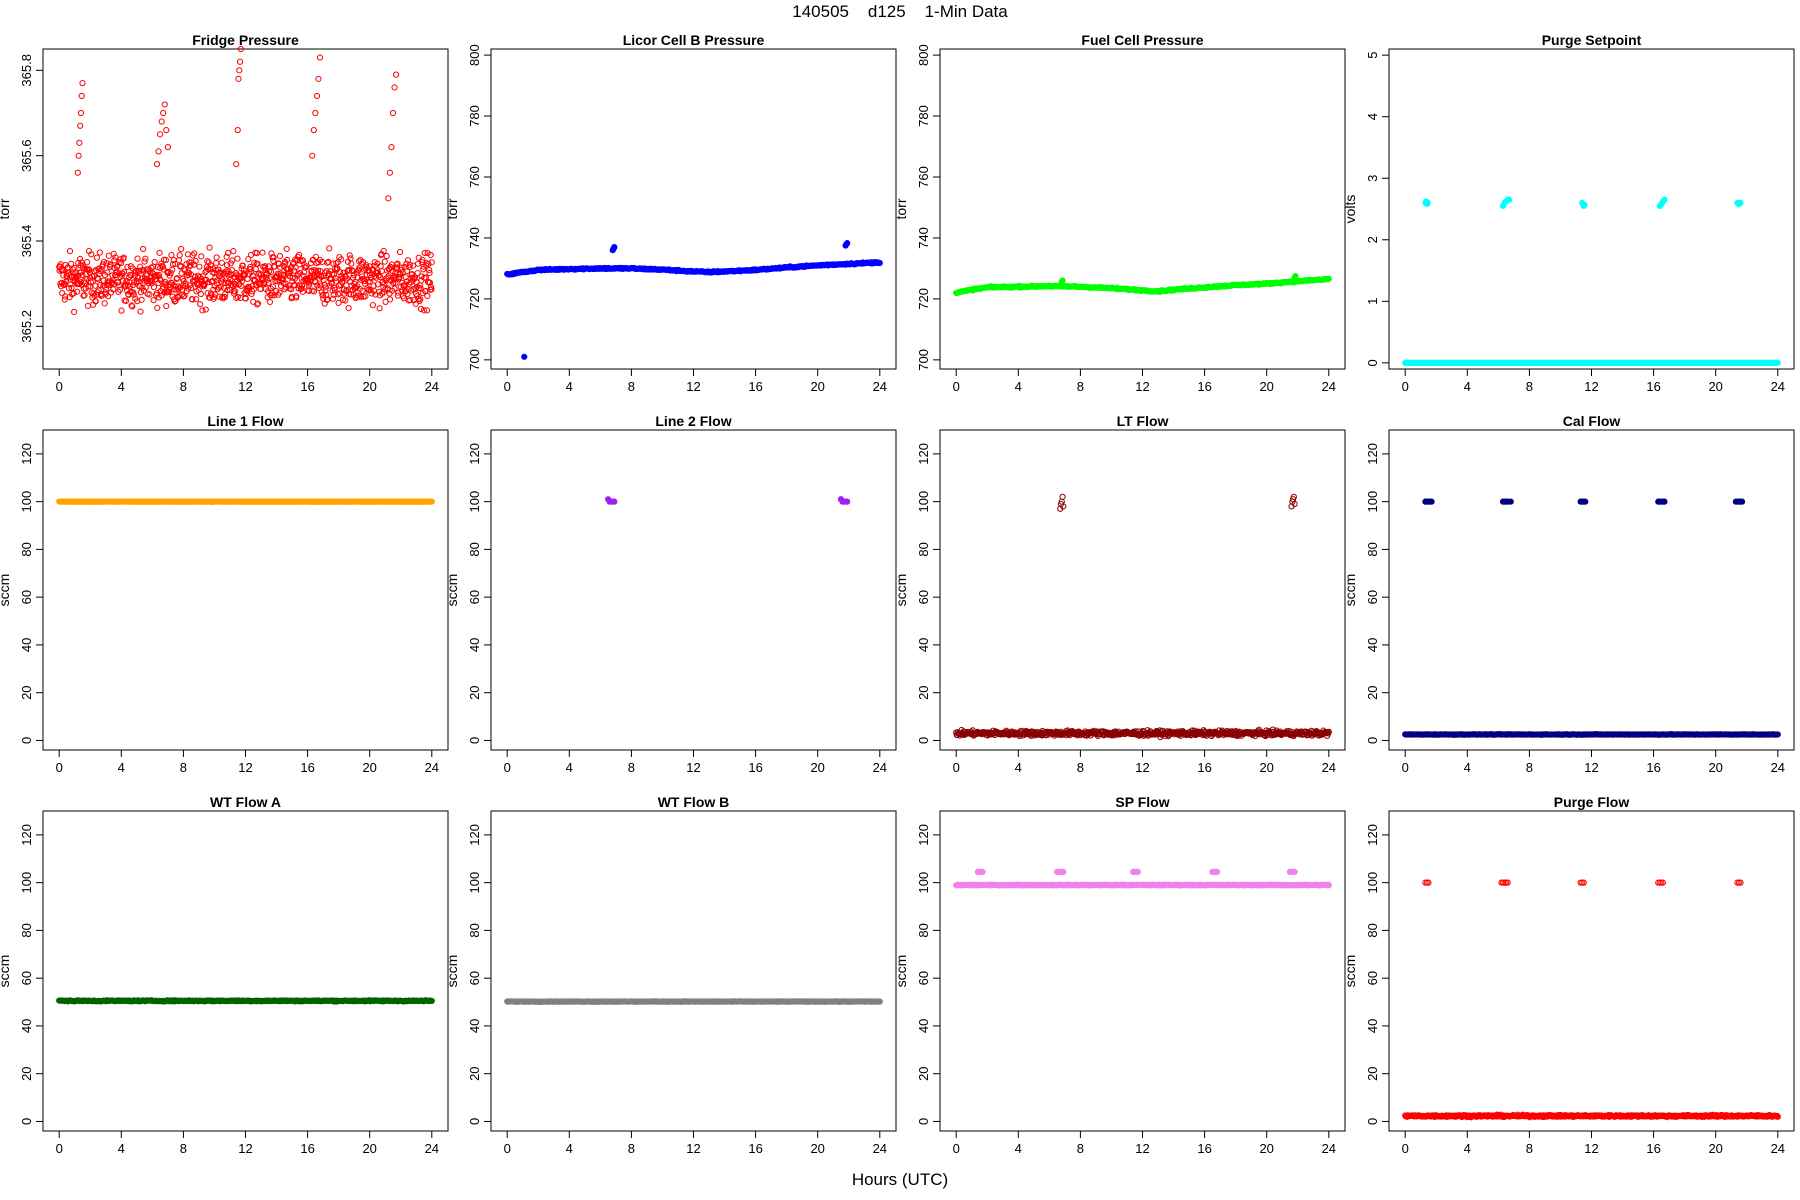  I want to click on panel-title: Fuel Cell Pressure, so click(1142, 40).